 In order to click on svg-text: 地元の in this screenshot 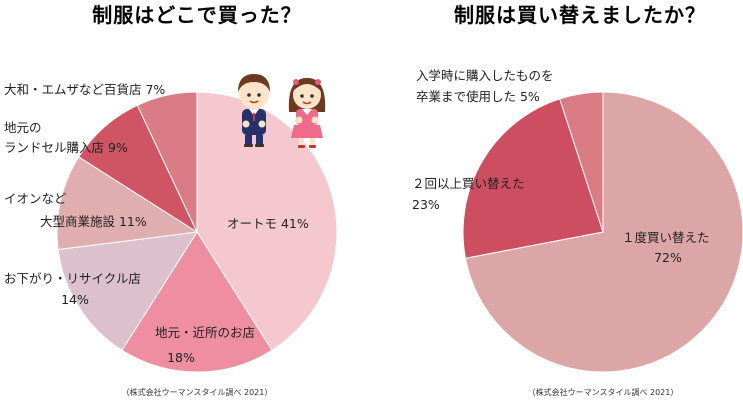, I will do `click(23, 127)`.